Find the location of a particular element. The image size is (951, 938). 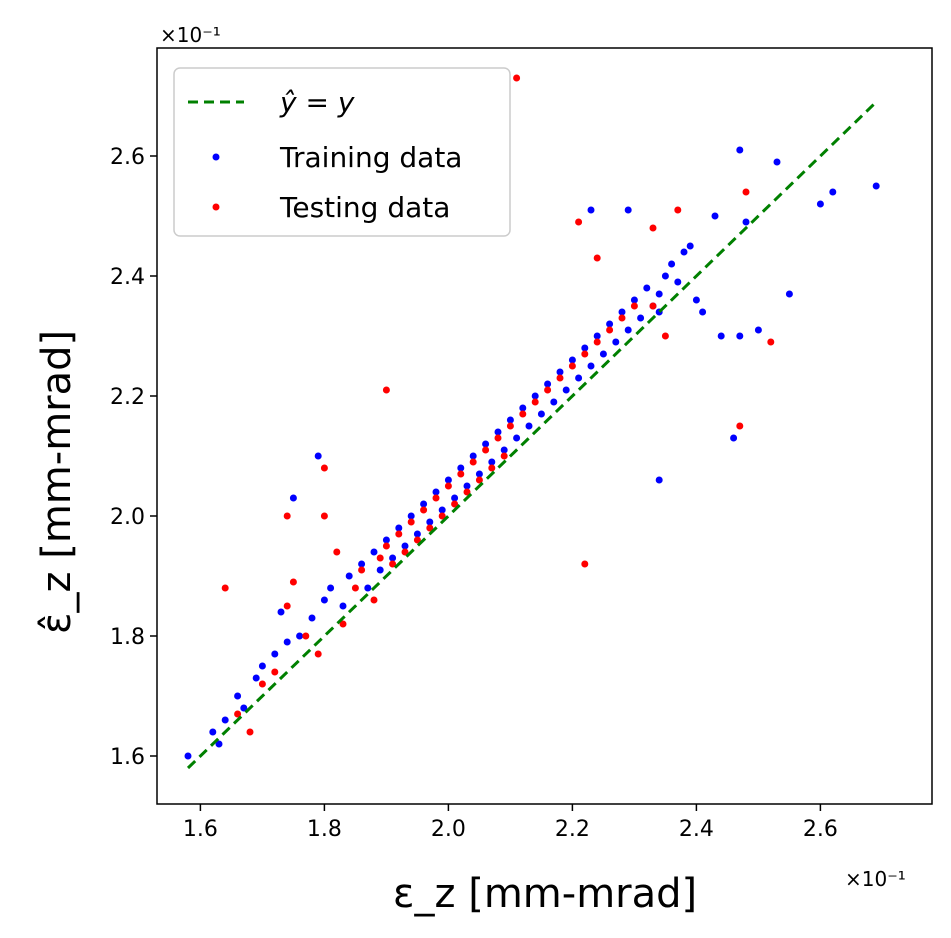

y-tick-label: 2.0 is located at coordinates (127, 517).